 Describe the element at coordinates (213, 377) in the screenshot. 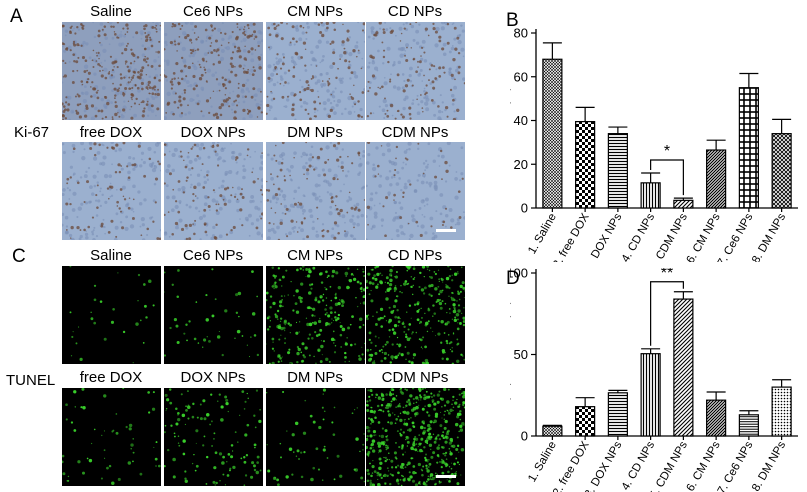

I see `tunel-image-label: DOX NPs` at that location.